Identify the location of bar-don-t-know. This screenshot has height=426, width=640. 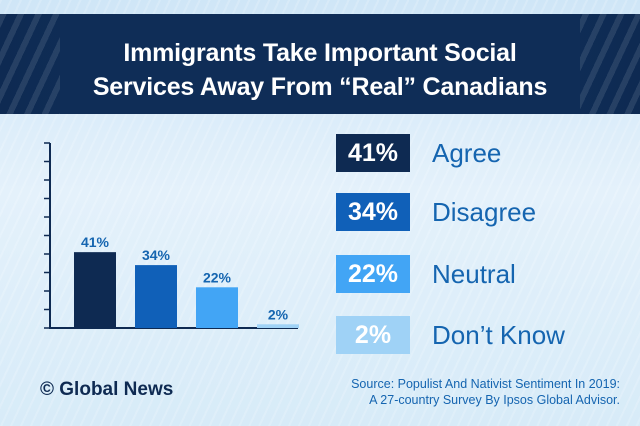
(278, 326).